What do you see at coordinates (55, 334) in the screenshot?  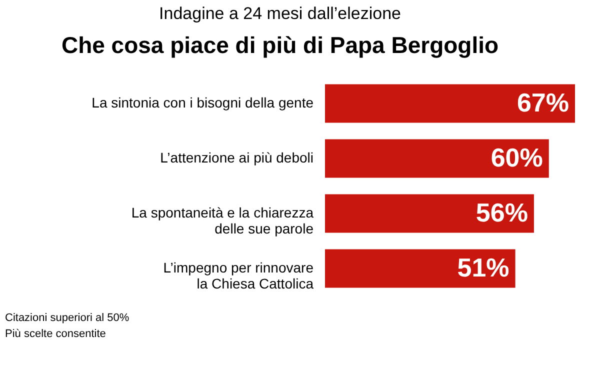 I see `text: Più scelte consentite` at bounding box center [55, 334].